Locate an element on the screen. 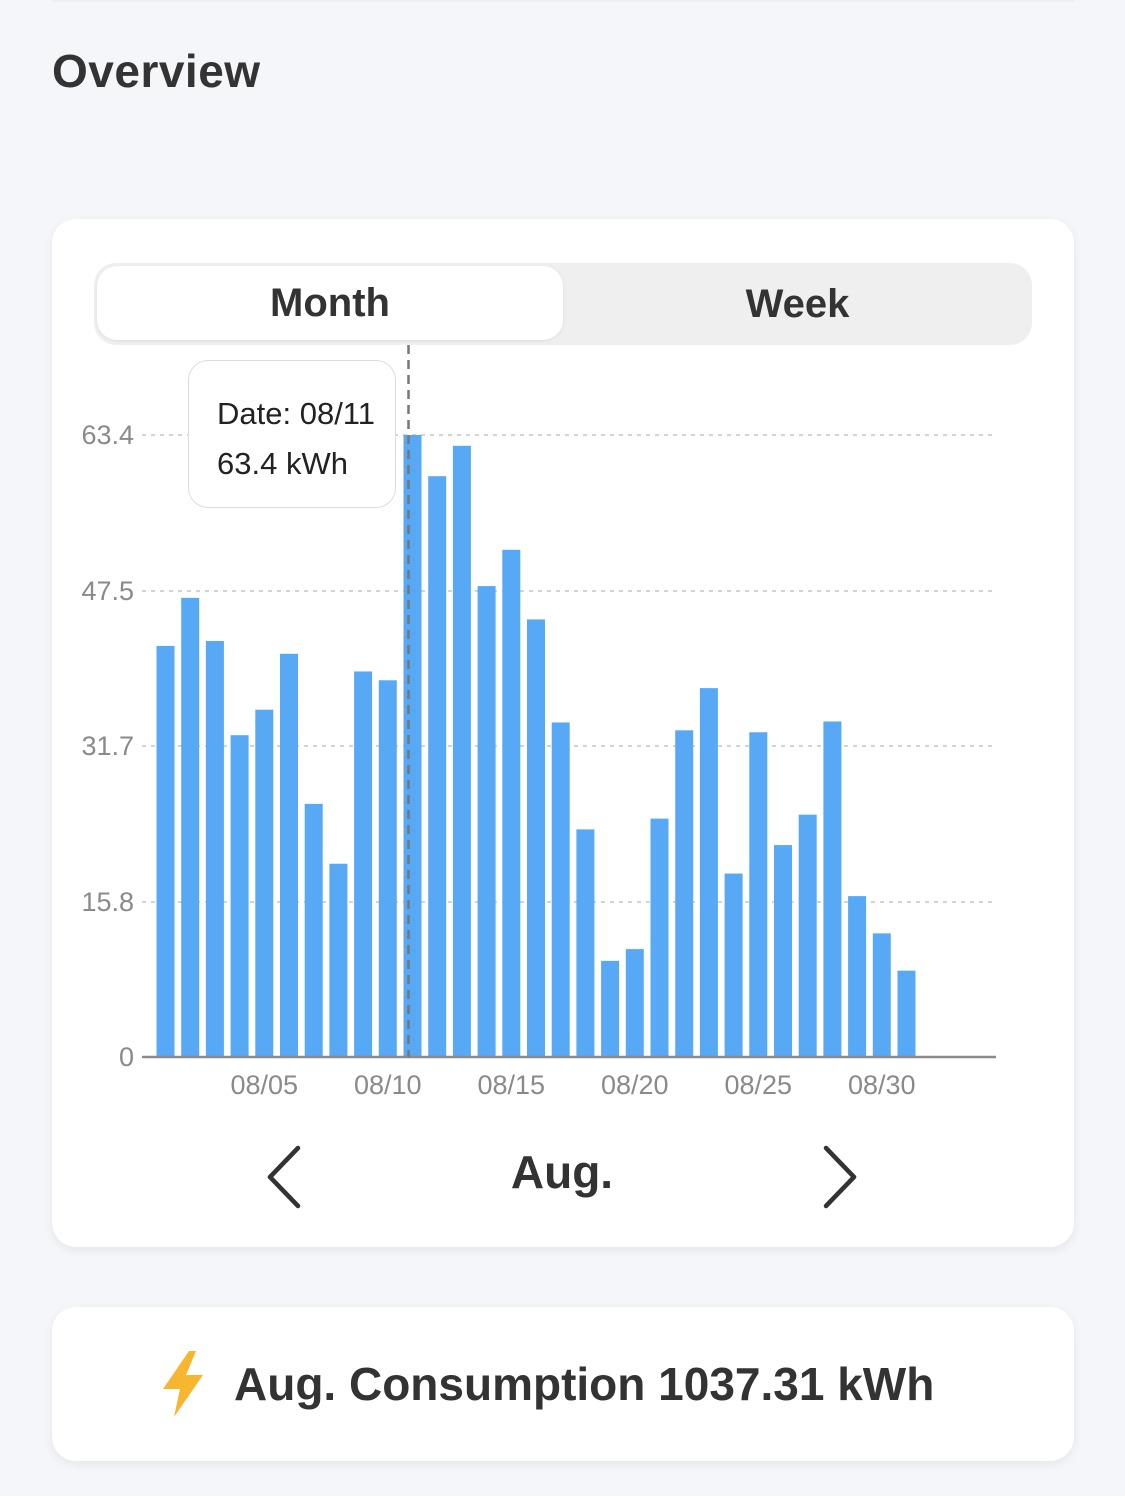 Image resolution: width=1125 pixels, height=1496 pixels. y-tick-label: 15.8 is located at coordinates (107, 902).